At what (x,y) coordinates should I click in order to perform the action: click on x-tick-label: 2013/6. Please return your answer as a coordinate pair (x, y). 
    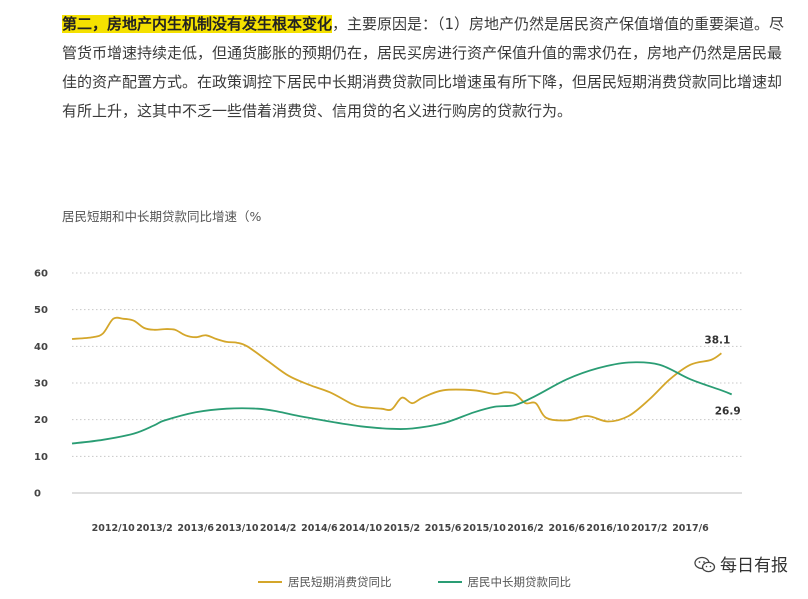
    Looking at the image, I should click on (195, 528).